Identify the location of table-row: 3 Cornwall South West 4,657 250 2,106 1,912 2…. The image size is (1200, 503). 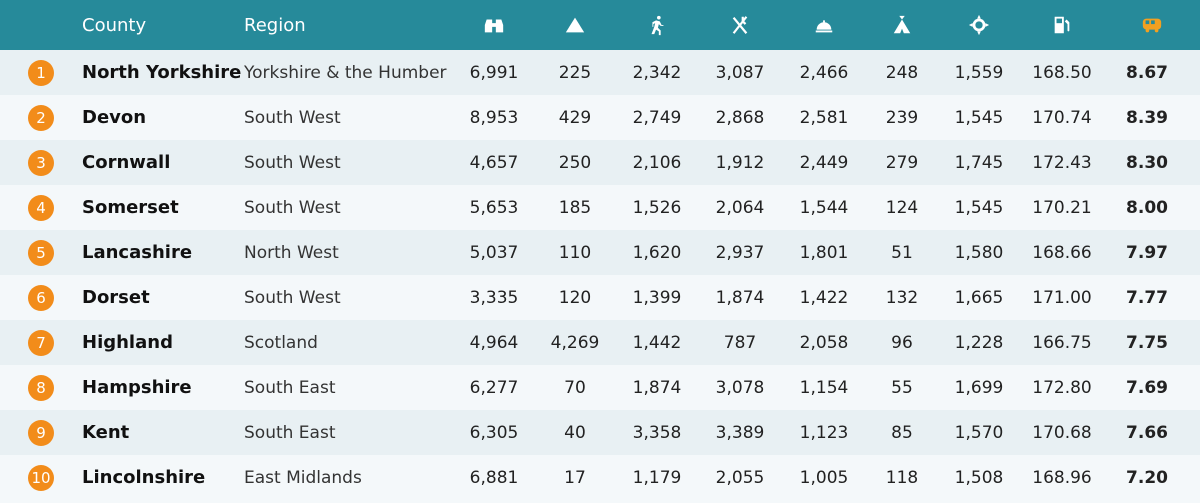
(600, 162).